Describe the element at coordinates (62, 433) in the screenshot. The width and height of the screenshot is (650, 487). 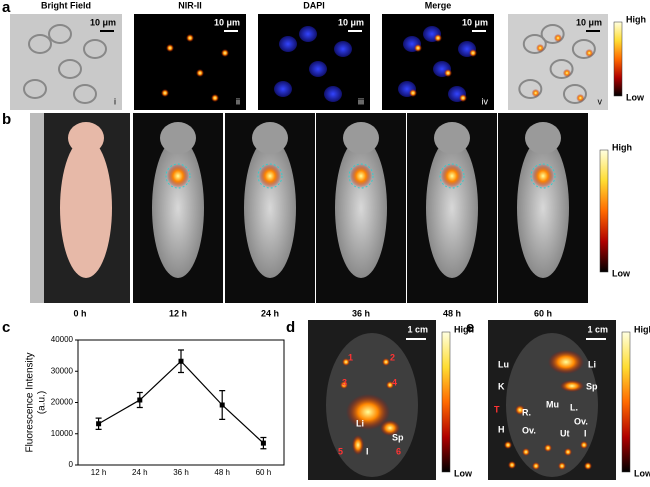
I see `y-tick-label: 10000` at that location.